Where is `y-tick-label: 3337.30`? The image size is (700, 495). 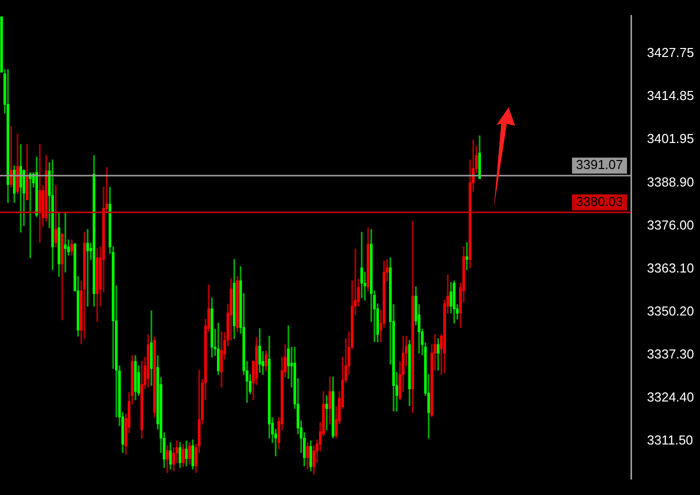
y-tick-label: 3337.30 is located at coordinates (670, 354).